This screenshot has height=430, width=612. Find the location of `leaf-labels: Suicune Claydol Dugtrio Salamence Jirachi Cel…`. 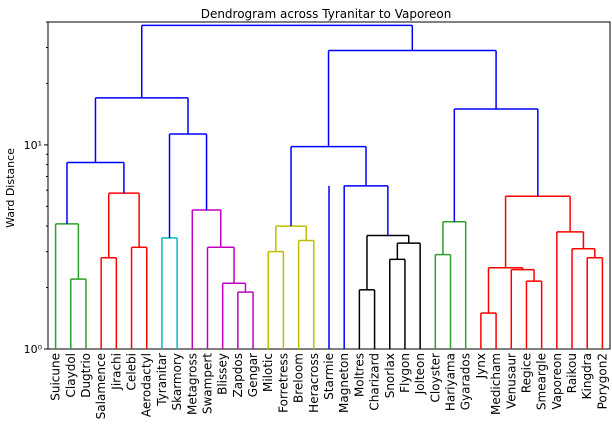

leaf-labels: Suicune Claydol Dugtrio Salamence Jirachi Cel… is located at coordinates (329, 386).